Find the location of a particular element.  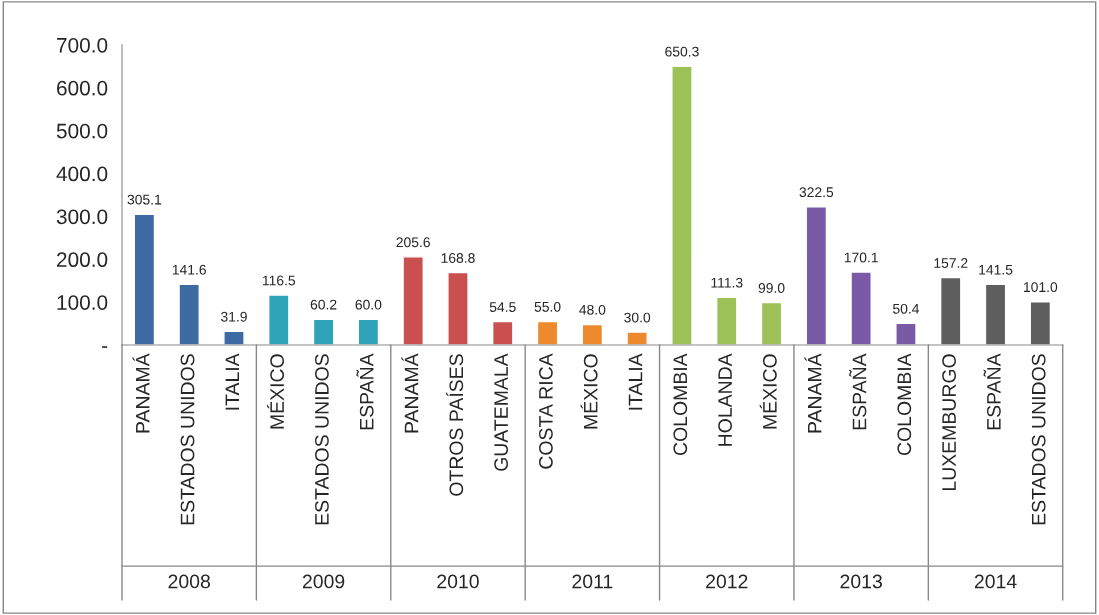

data-label: 55.0 is located at coordinates (547, 306).